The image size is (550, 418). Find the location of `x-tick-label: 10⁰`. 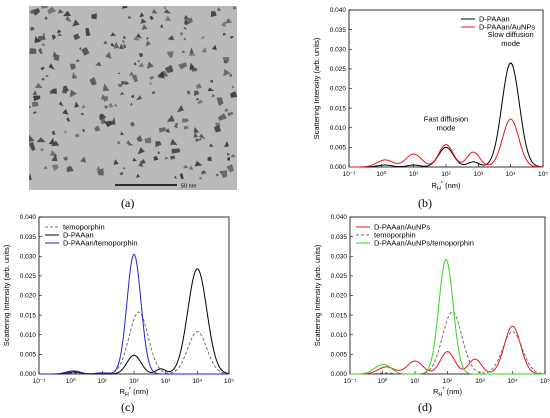

x-tick-label: 10⁰ is located at coordinates (71, 381).